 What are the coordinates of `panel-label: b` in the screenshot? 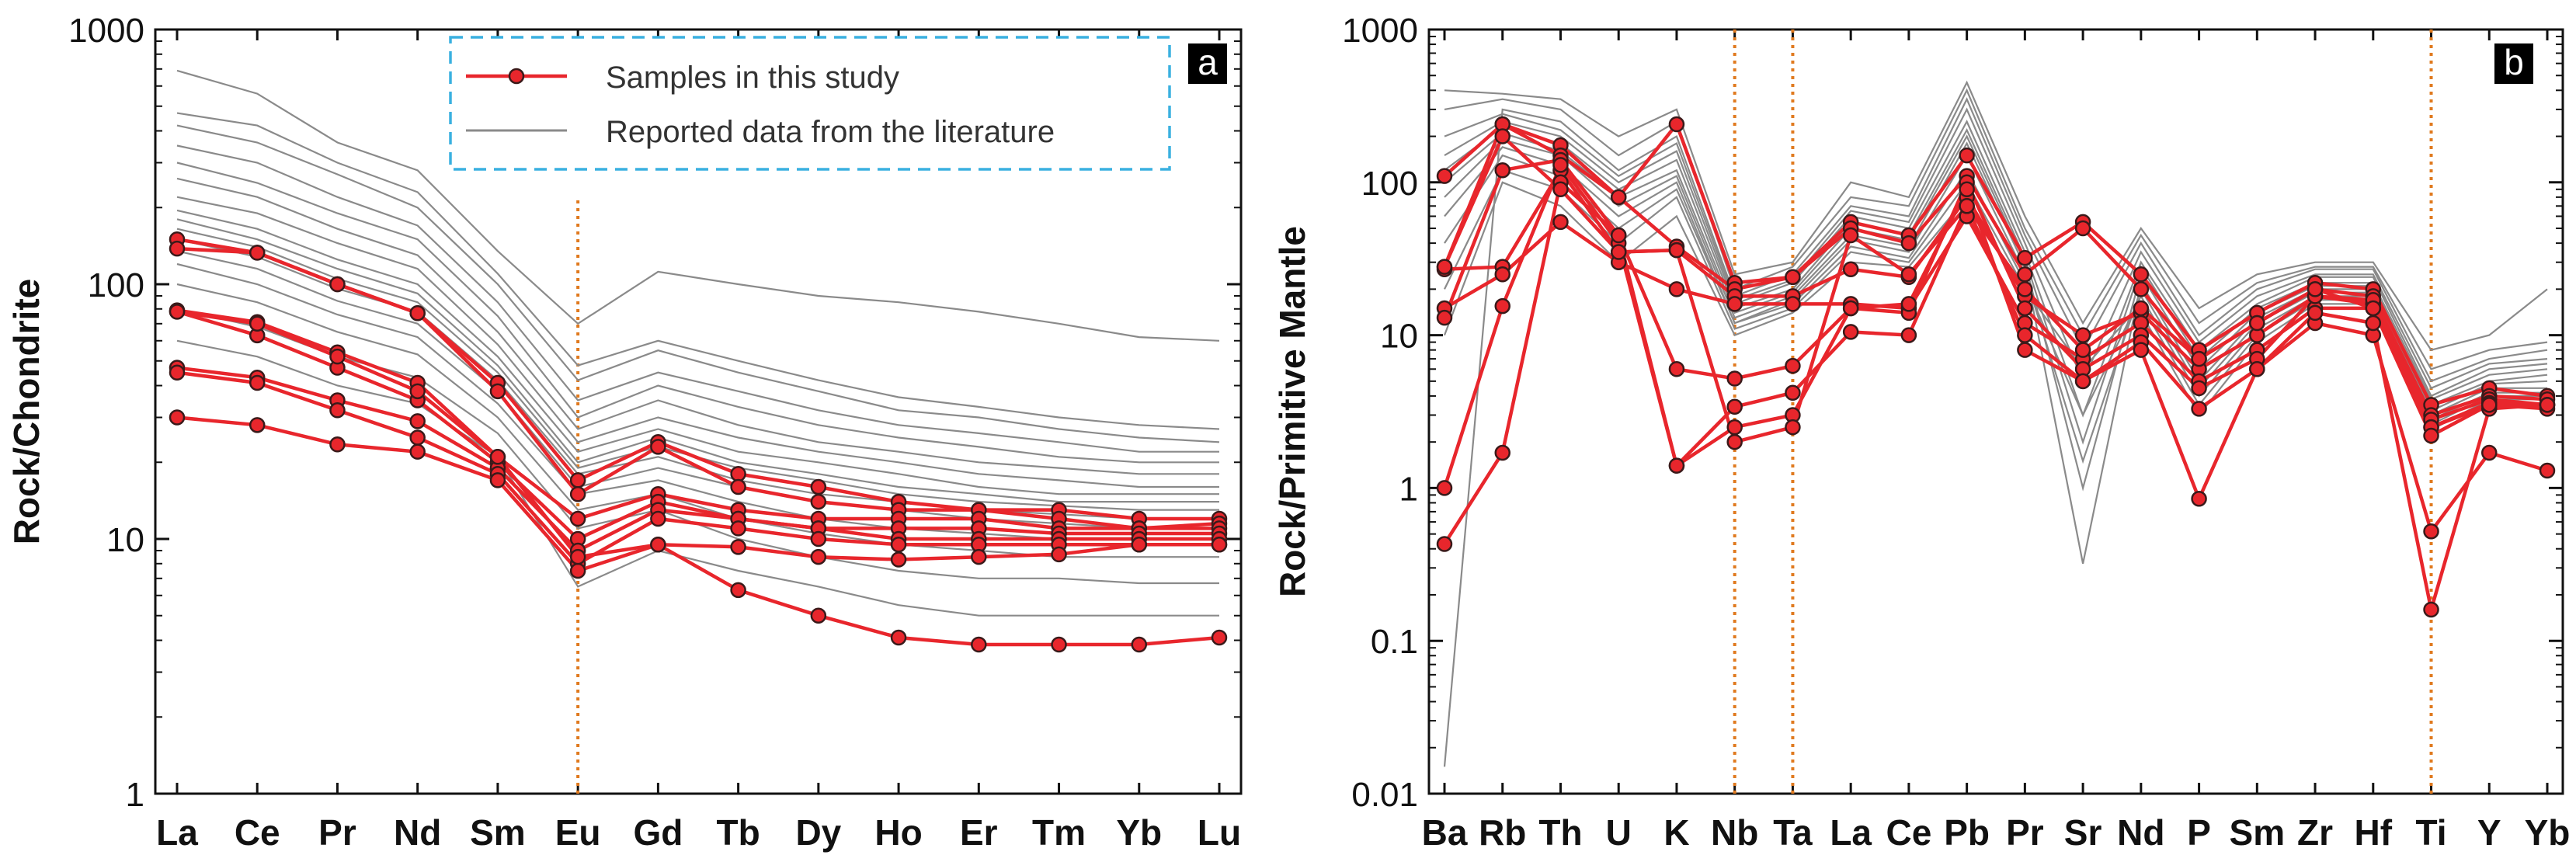 It's located at (2514, 62).